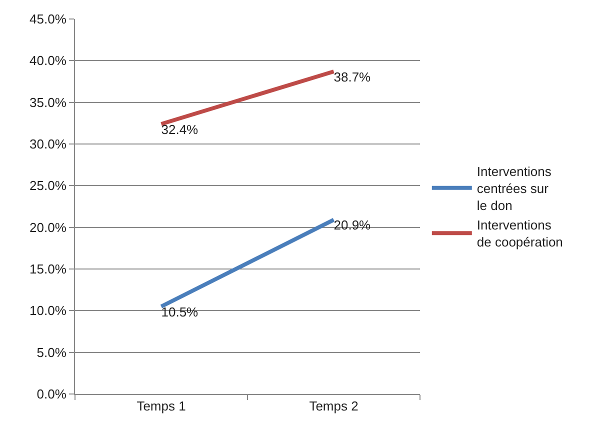  Describe the element at coordinates (51, 394) in the screenshot. I see `y-tick-label: 0.0%` at that location.